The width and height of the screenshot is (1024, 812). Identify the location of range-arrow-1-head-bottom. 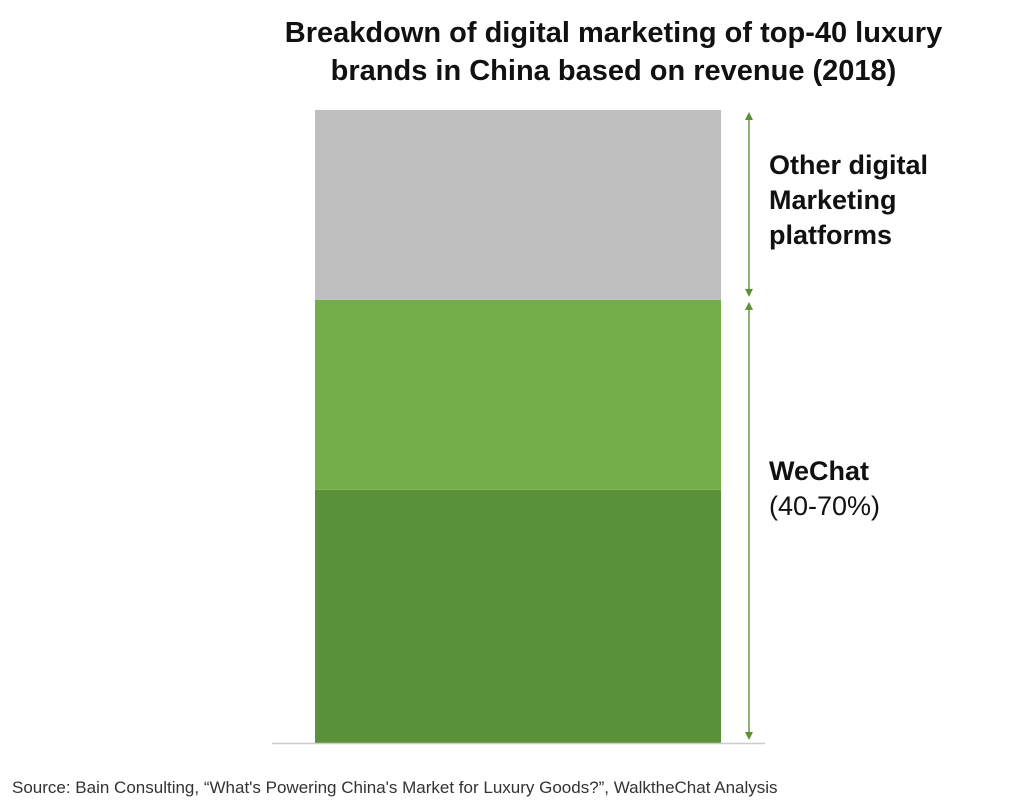
(749, 736).